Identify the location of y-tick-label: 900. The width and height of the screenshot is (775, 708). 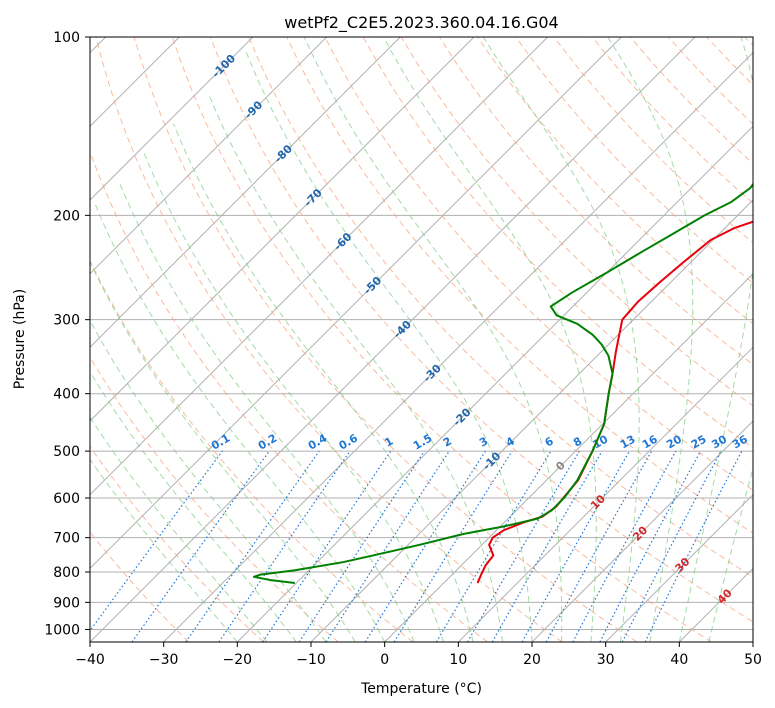
(66, 603).